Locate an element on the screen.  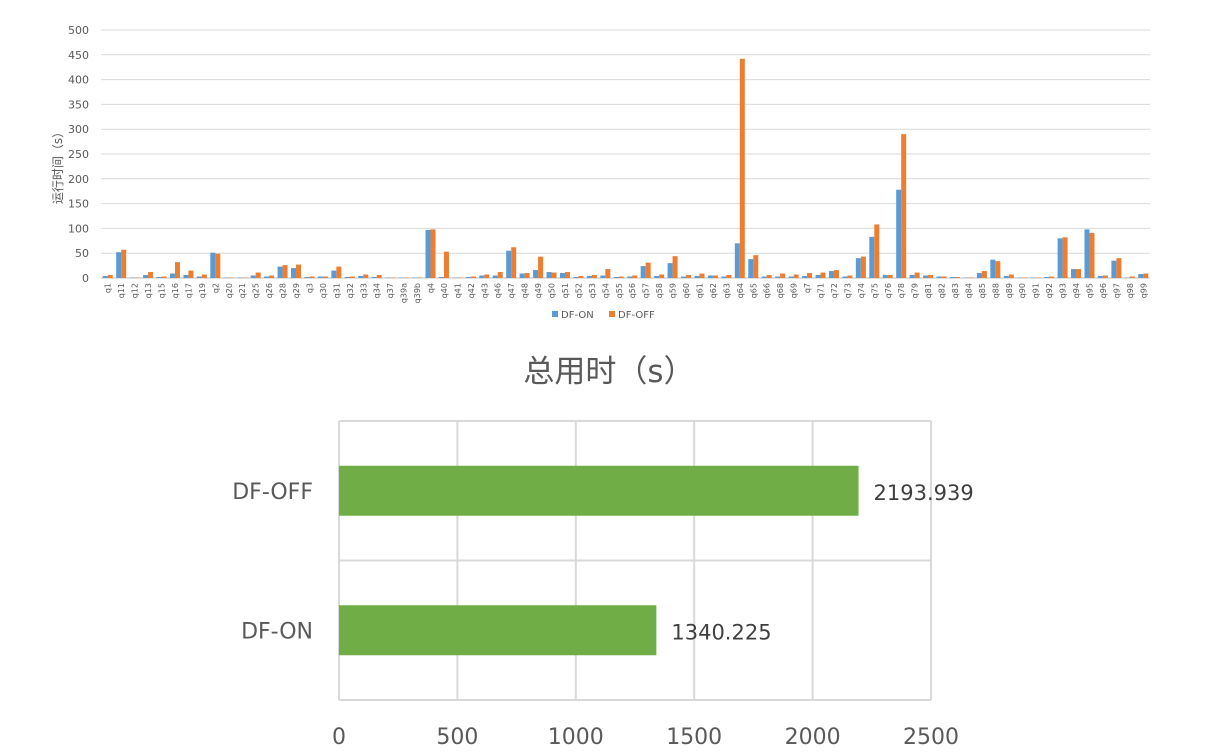
c1-x-tick-label: q20 is located at coordinates (229, 290).